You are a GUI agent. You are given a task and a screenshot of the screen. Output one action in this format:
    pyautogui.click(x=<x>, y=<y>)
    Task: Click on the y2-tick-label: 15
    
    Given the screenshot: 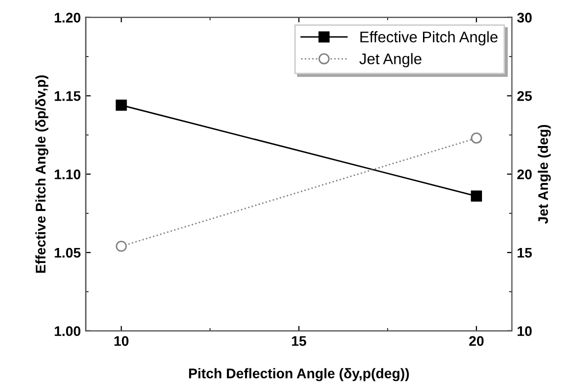 What is the action you would take?
    pyautogui.click(x=525, y=253)
    